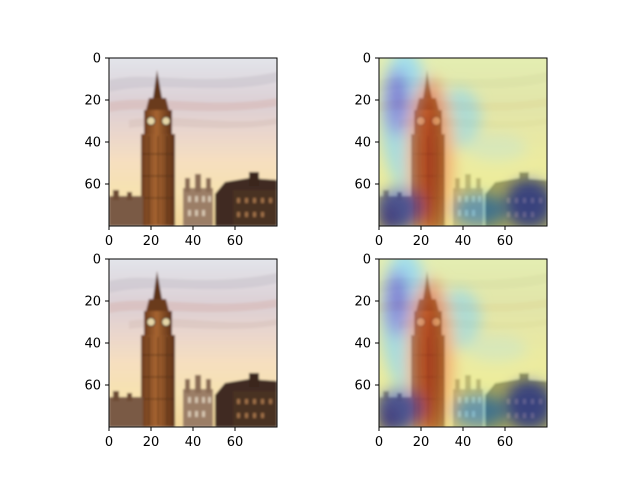  I want to click on panel-bottom-right: 0 20 40 60 0 20 40 60, so click(453, 349).